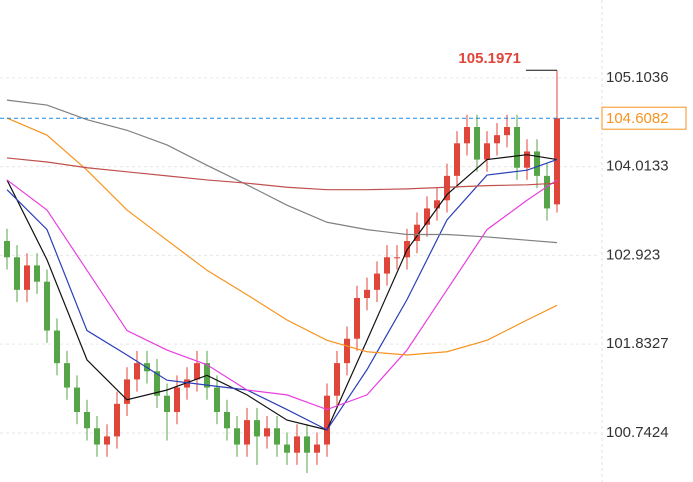  What do you see at coordinates (637, 343) in the screenshot?
I see `y-tick-label: 101.8327` at bounding box center [637, 343].